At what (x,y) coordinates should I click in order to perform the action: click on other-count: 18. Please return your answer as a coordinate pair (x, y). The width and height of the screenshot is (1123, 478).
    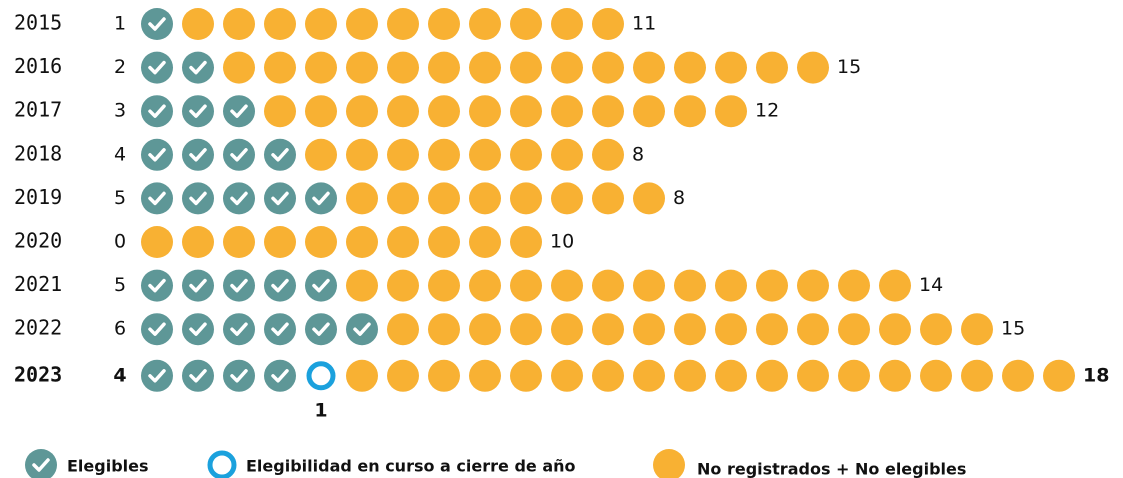
    Looking at the image, I should click on (1096, 375).